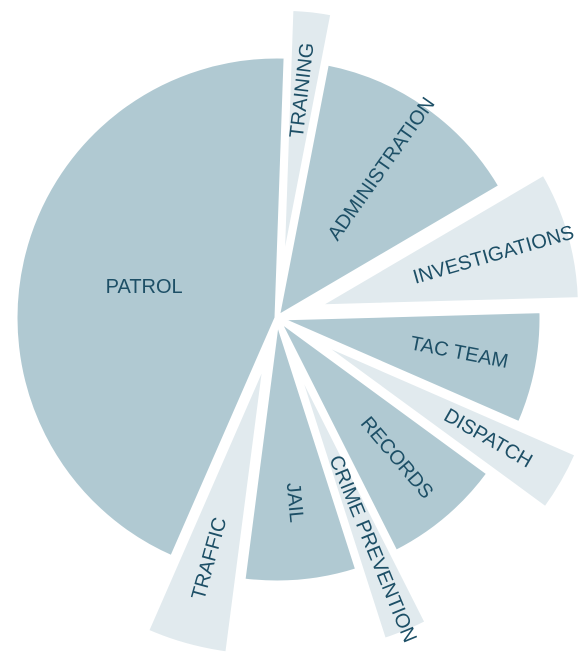 This screenshot has height=660, width=587. I want to click on slice-label: PATROL, so click(144, 287).